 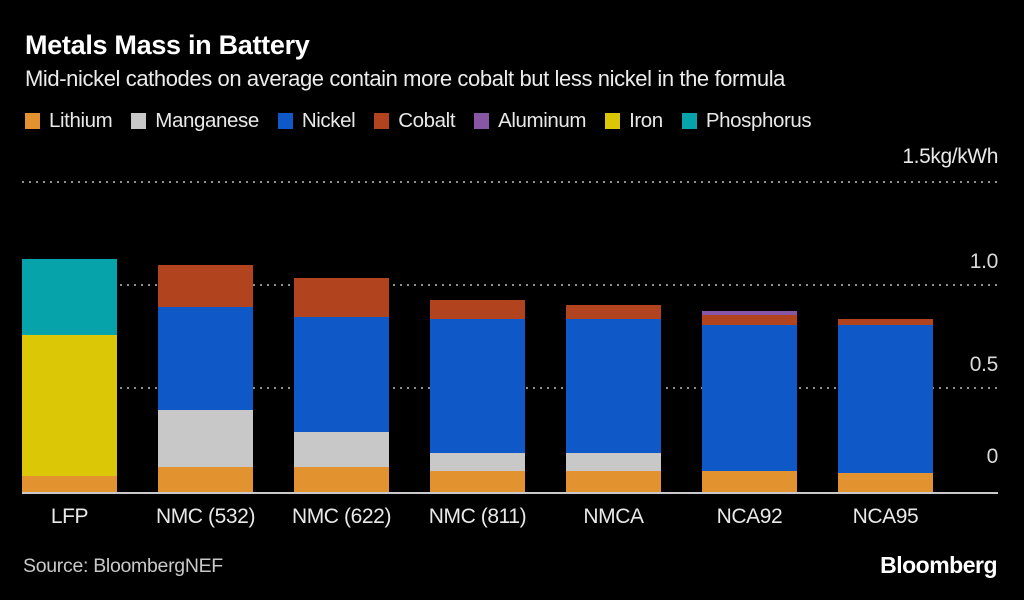 I want to click on legend-item-cobalt: Cobalt, so click(x=415, y=121).